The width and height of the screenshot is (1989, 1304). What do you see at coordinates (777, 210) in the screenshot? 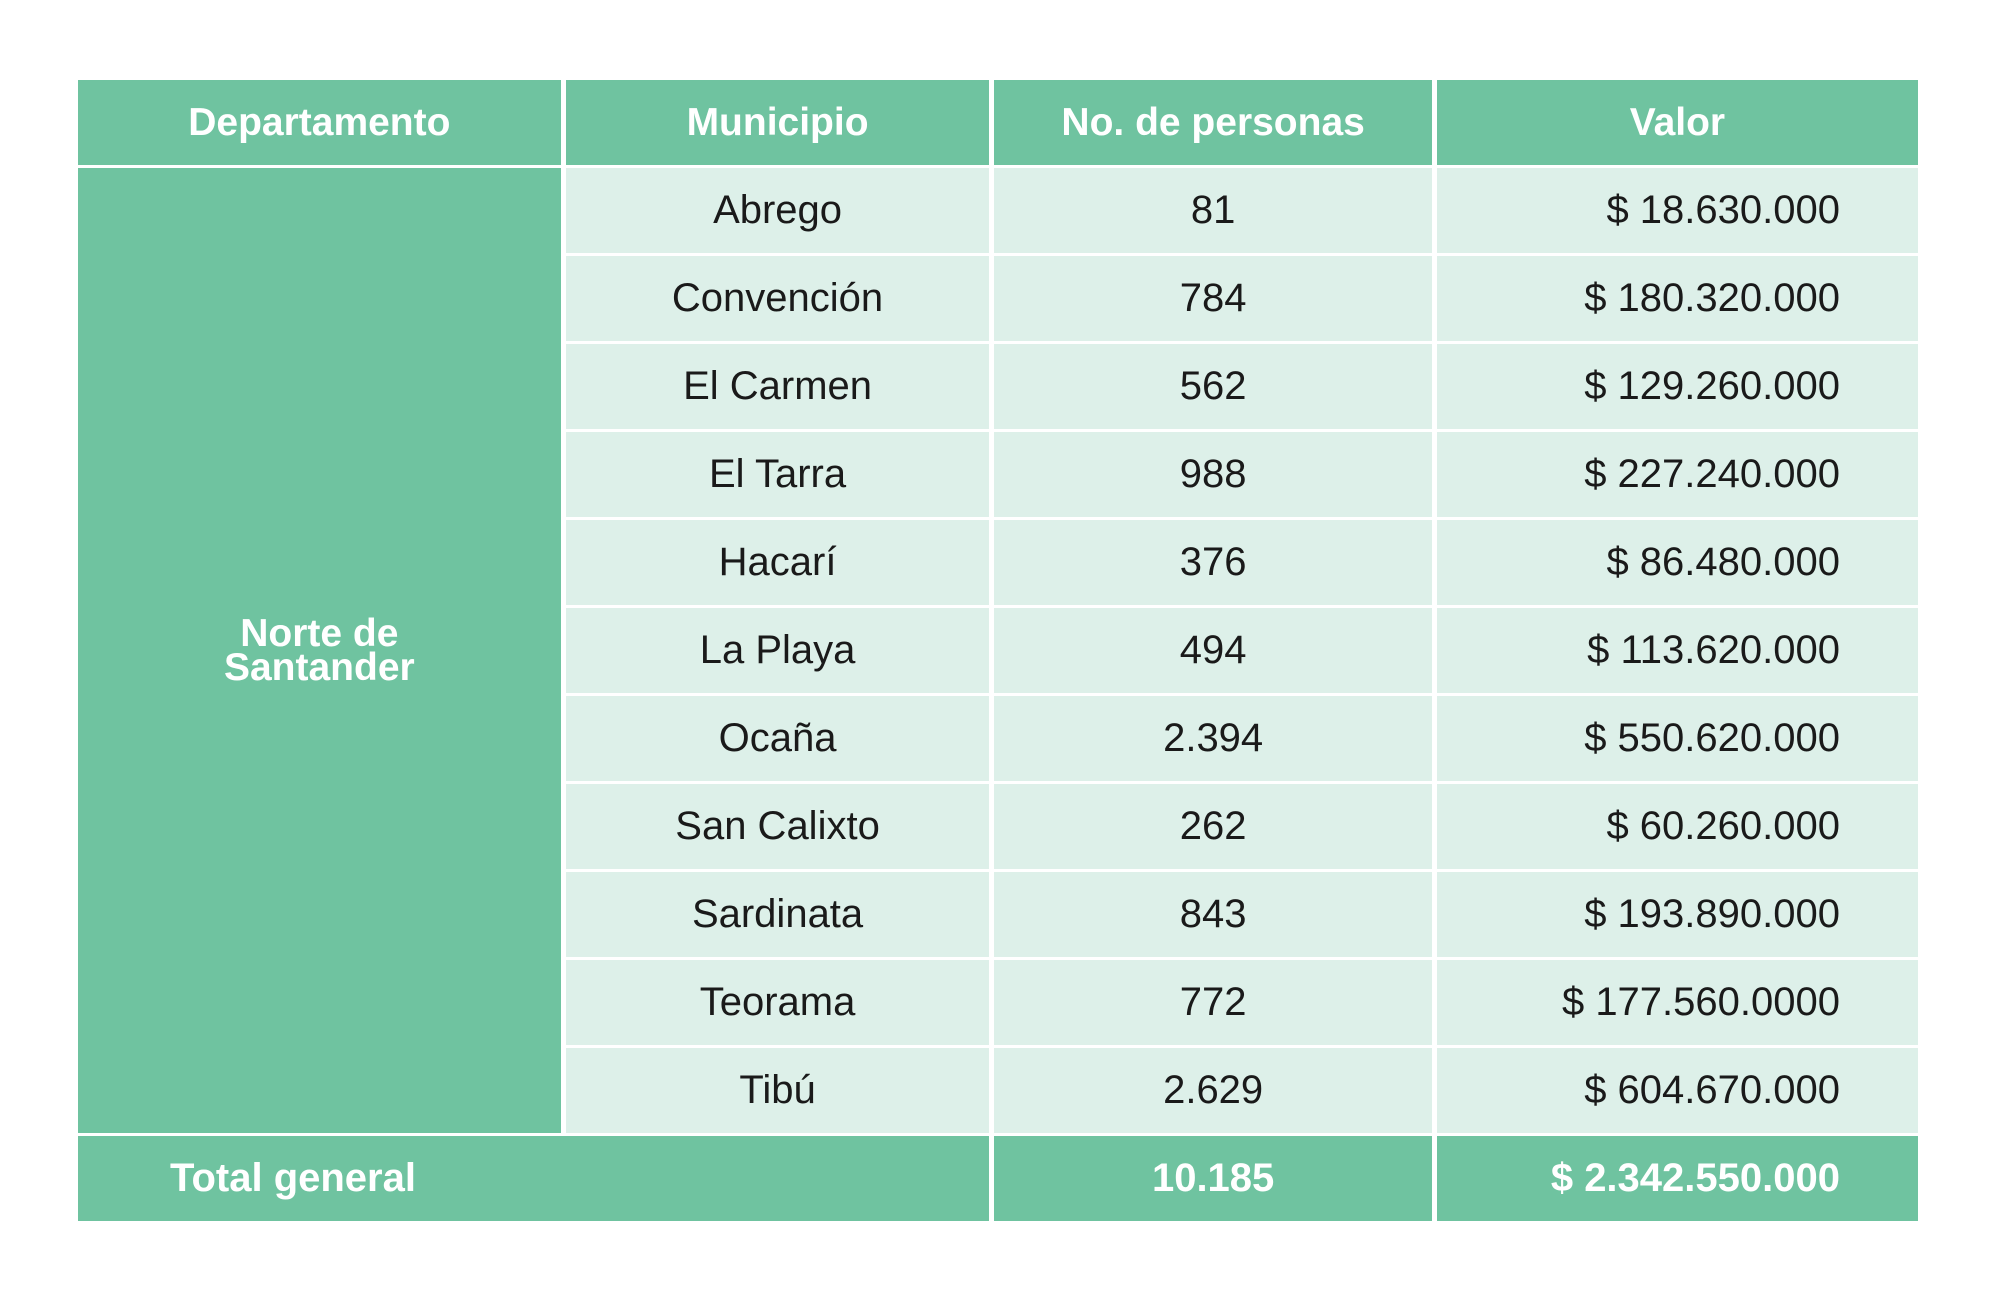
I see `municipio-cell: Abrego` at bounding box center [777, 210].